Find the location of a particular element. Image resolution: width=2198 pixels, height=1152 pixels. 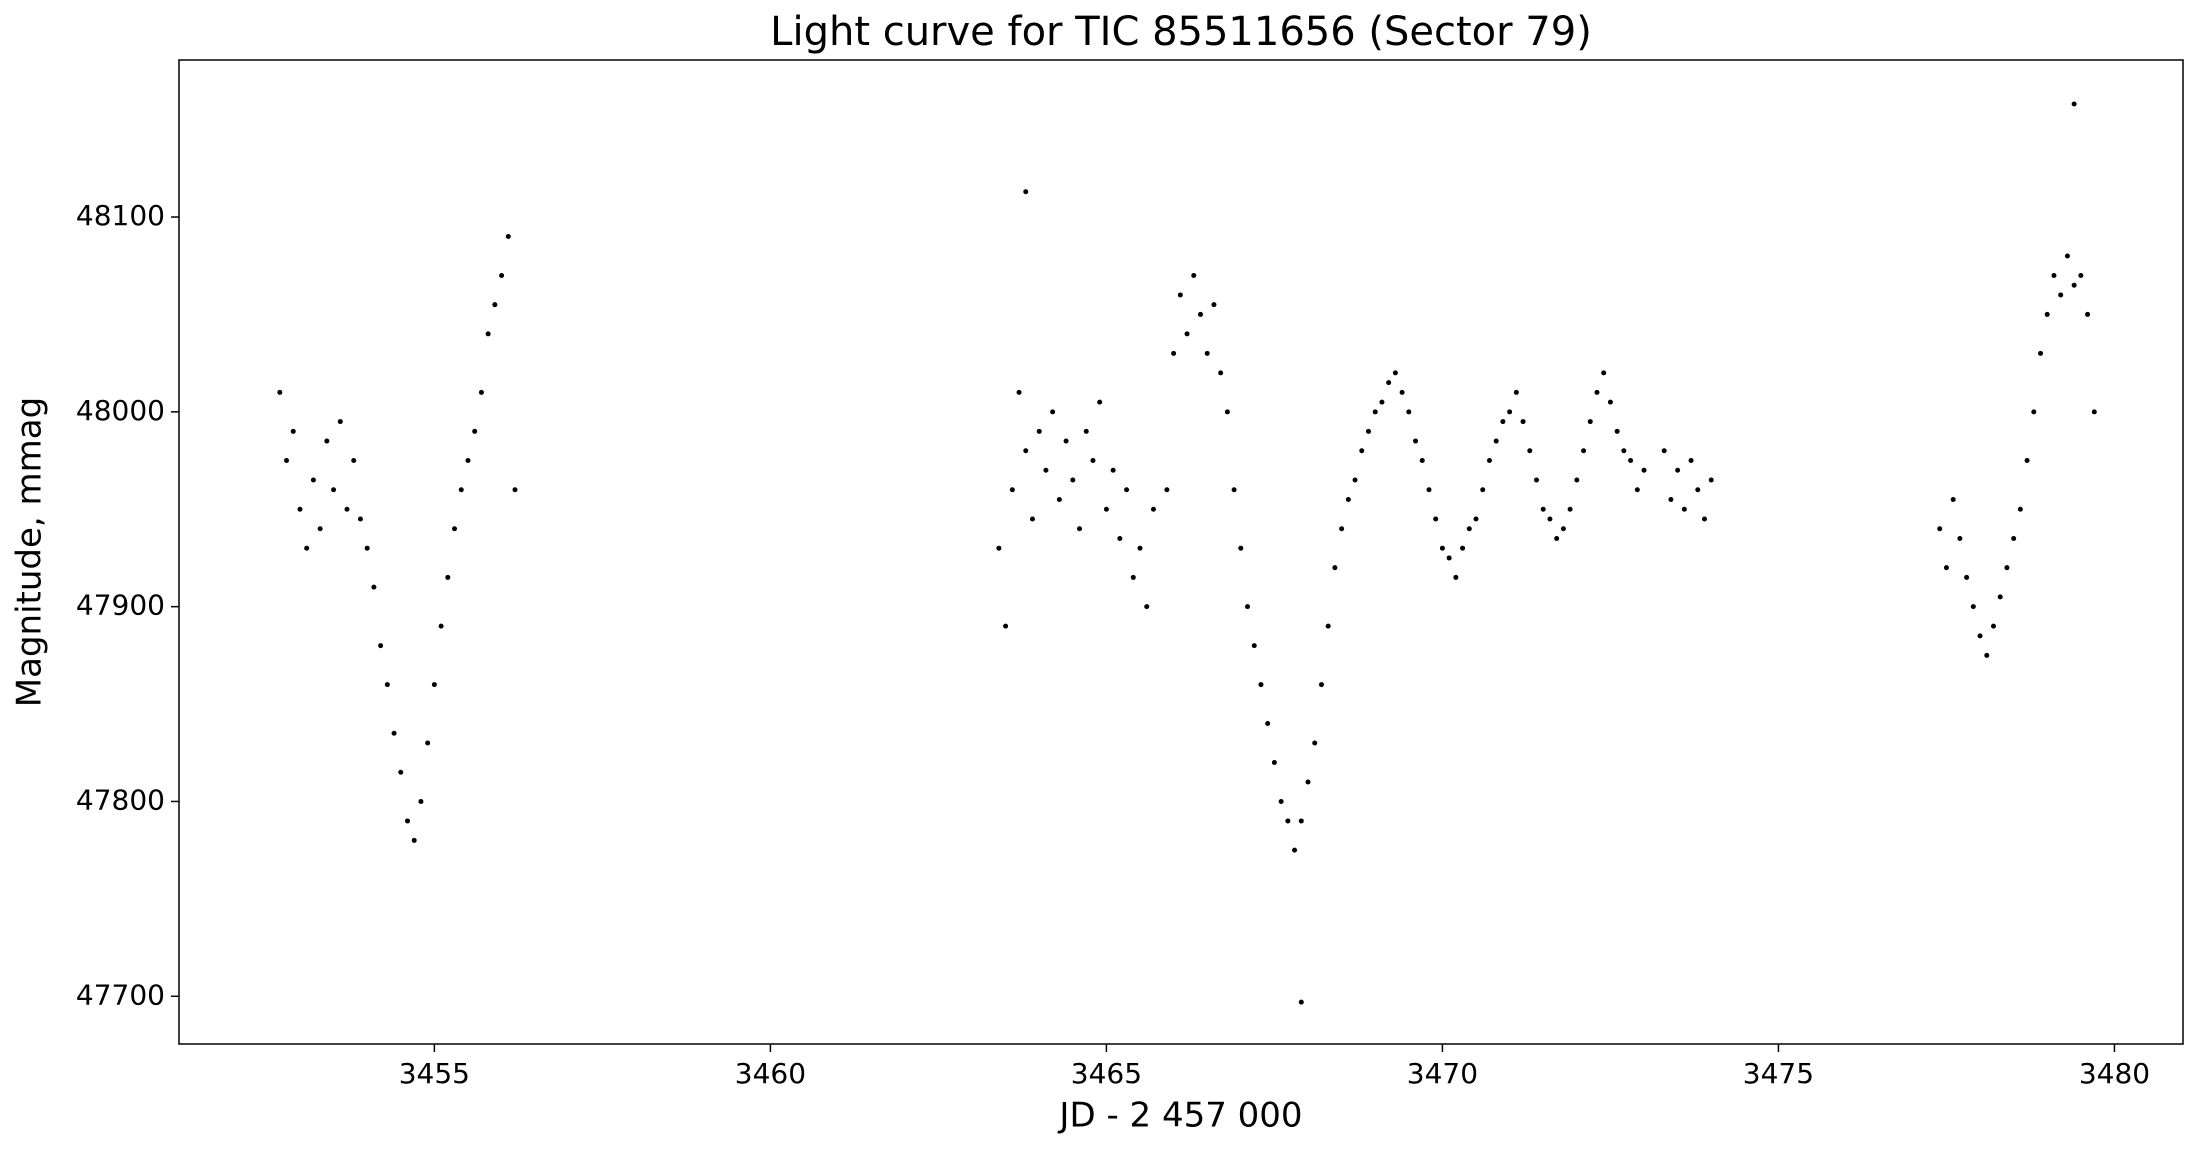

y-axis-label: Magnitude, mmag is located at coordinates (30, 552).